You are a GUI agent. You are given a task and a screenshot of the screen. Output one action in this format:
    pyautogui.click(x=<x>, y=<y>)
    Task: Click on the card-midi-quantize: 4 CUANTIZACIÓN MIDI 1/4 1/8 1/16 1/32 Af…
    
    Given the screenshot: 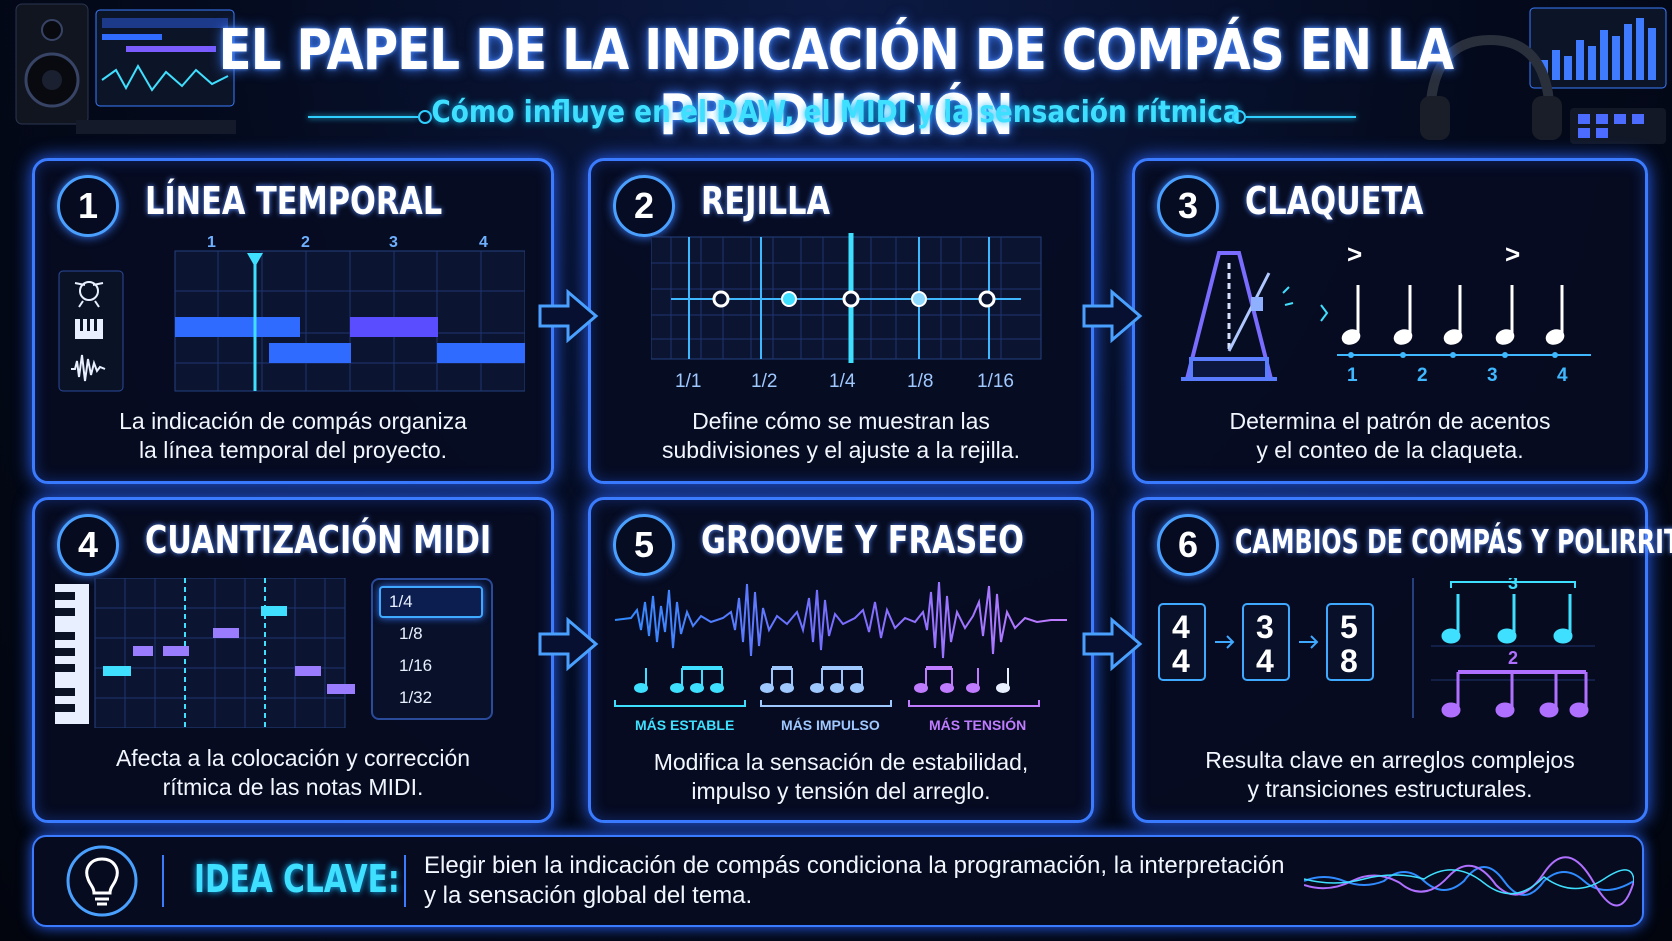 What is the action you would take?
    pyautogui.click(x=293, y=660)
    